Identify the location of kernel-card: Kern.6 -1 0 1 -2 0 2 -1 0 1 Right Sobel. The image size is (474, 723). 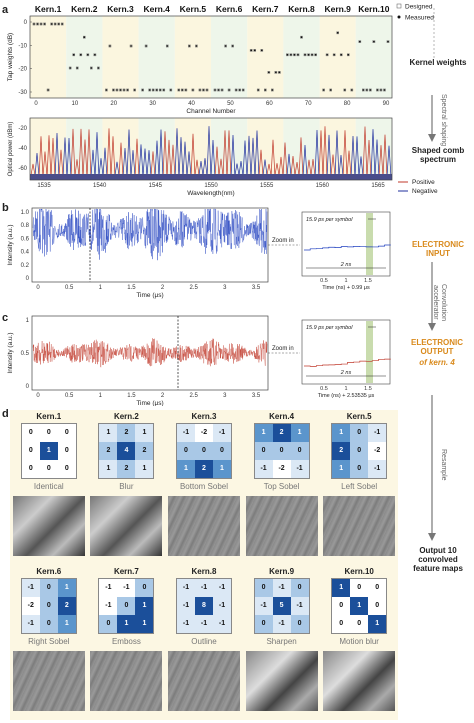
(49, 642).